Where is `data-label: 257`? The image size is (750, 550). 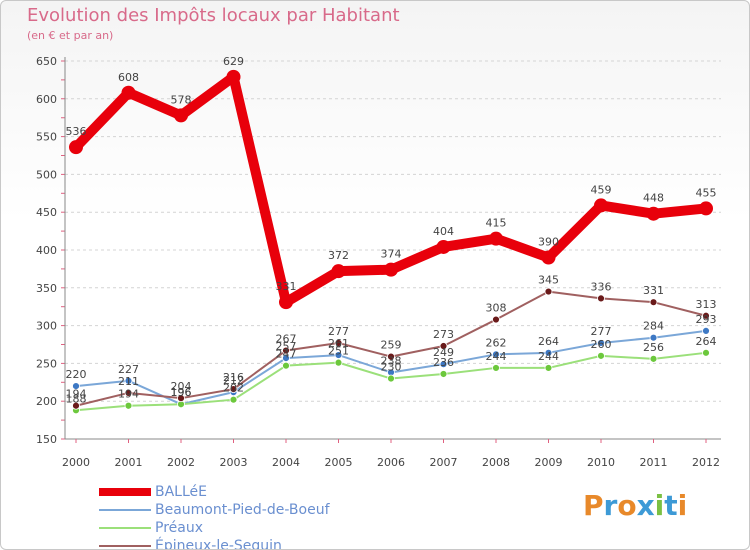
data-label: 257 is located at coordinates (286, 346).